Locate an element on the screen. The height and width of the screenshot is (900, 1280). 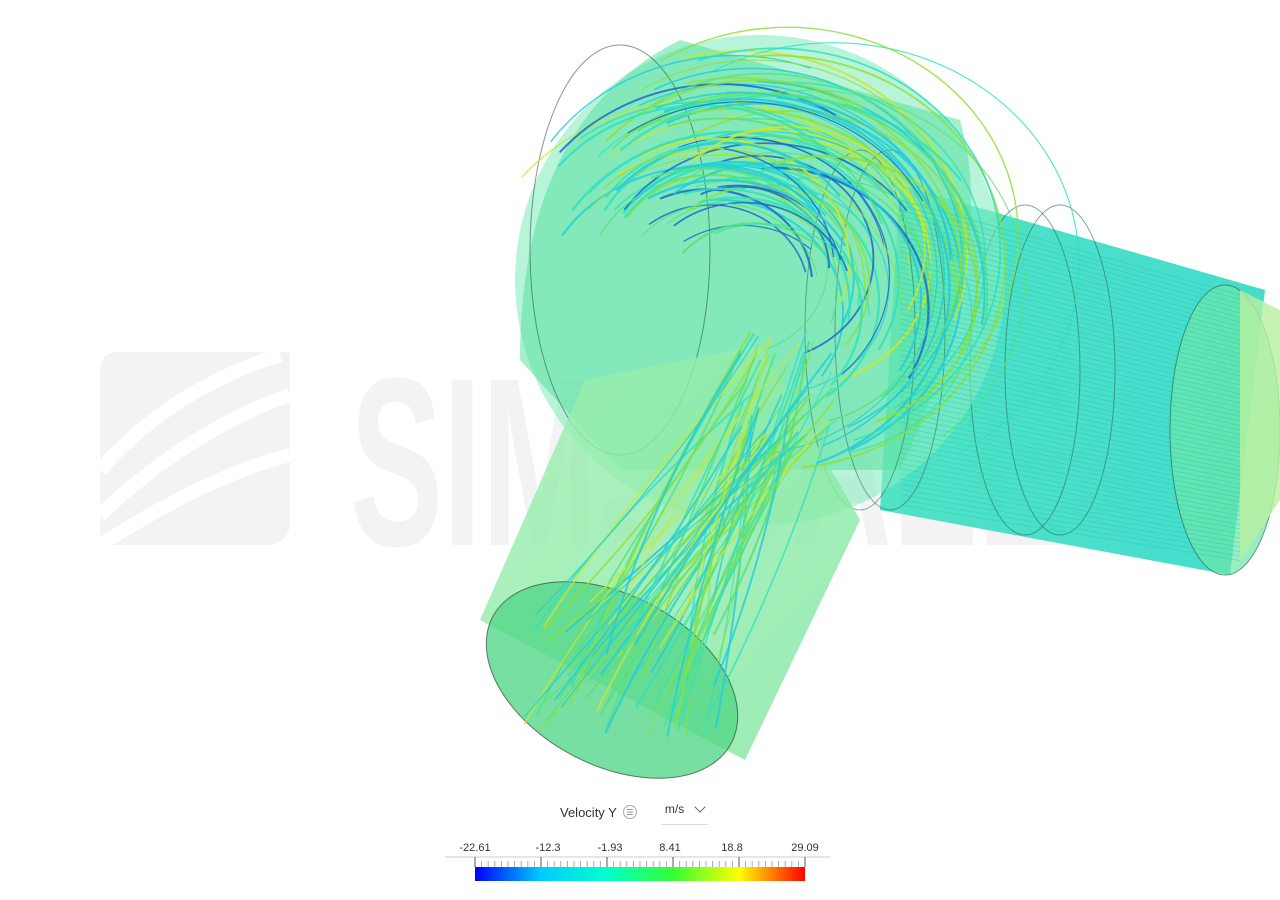
legend-colorbar is located at coordinates (640, 874).